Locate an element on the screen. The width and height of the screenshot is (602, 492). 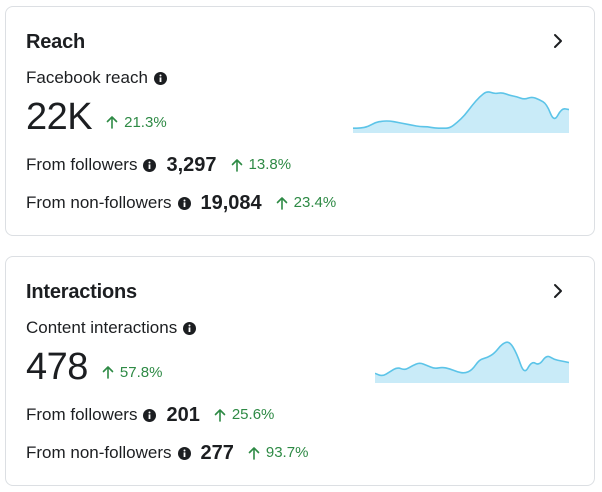
followers-row: From followers 3,297 13.8% is located at coordinates (158, 165).